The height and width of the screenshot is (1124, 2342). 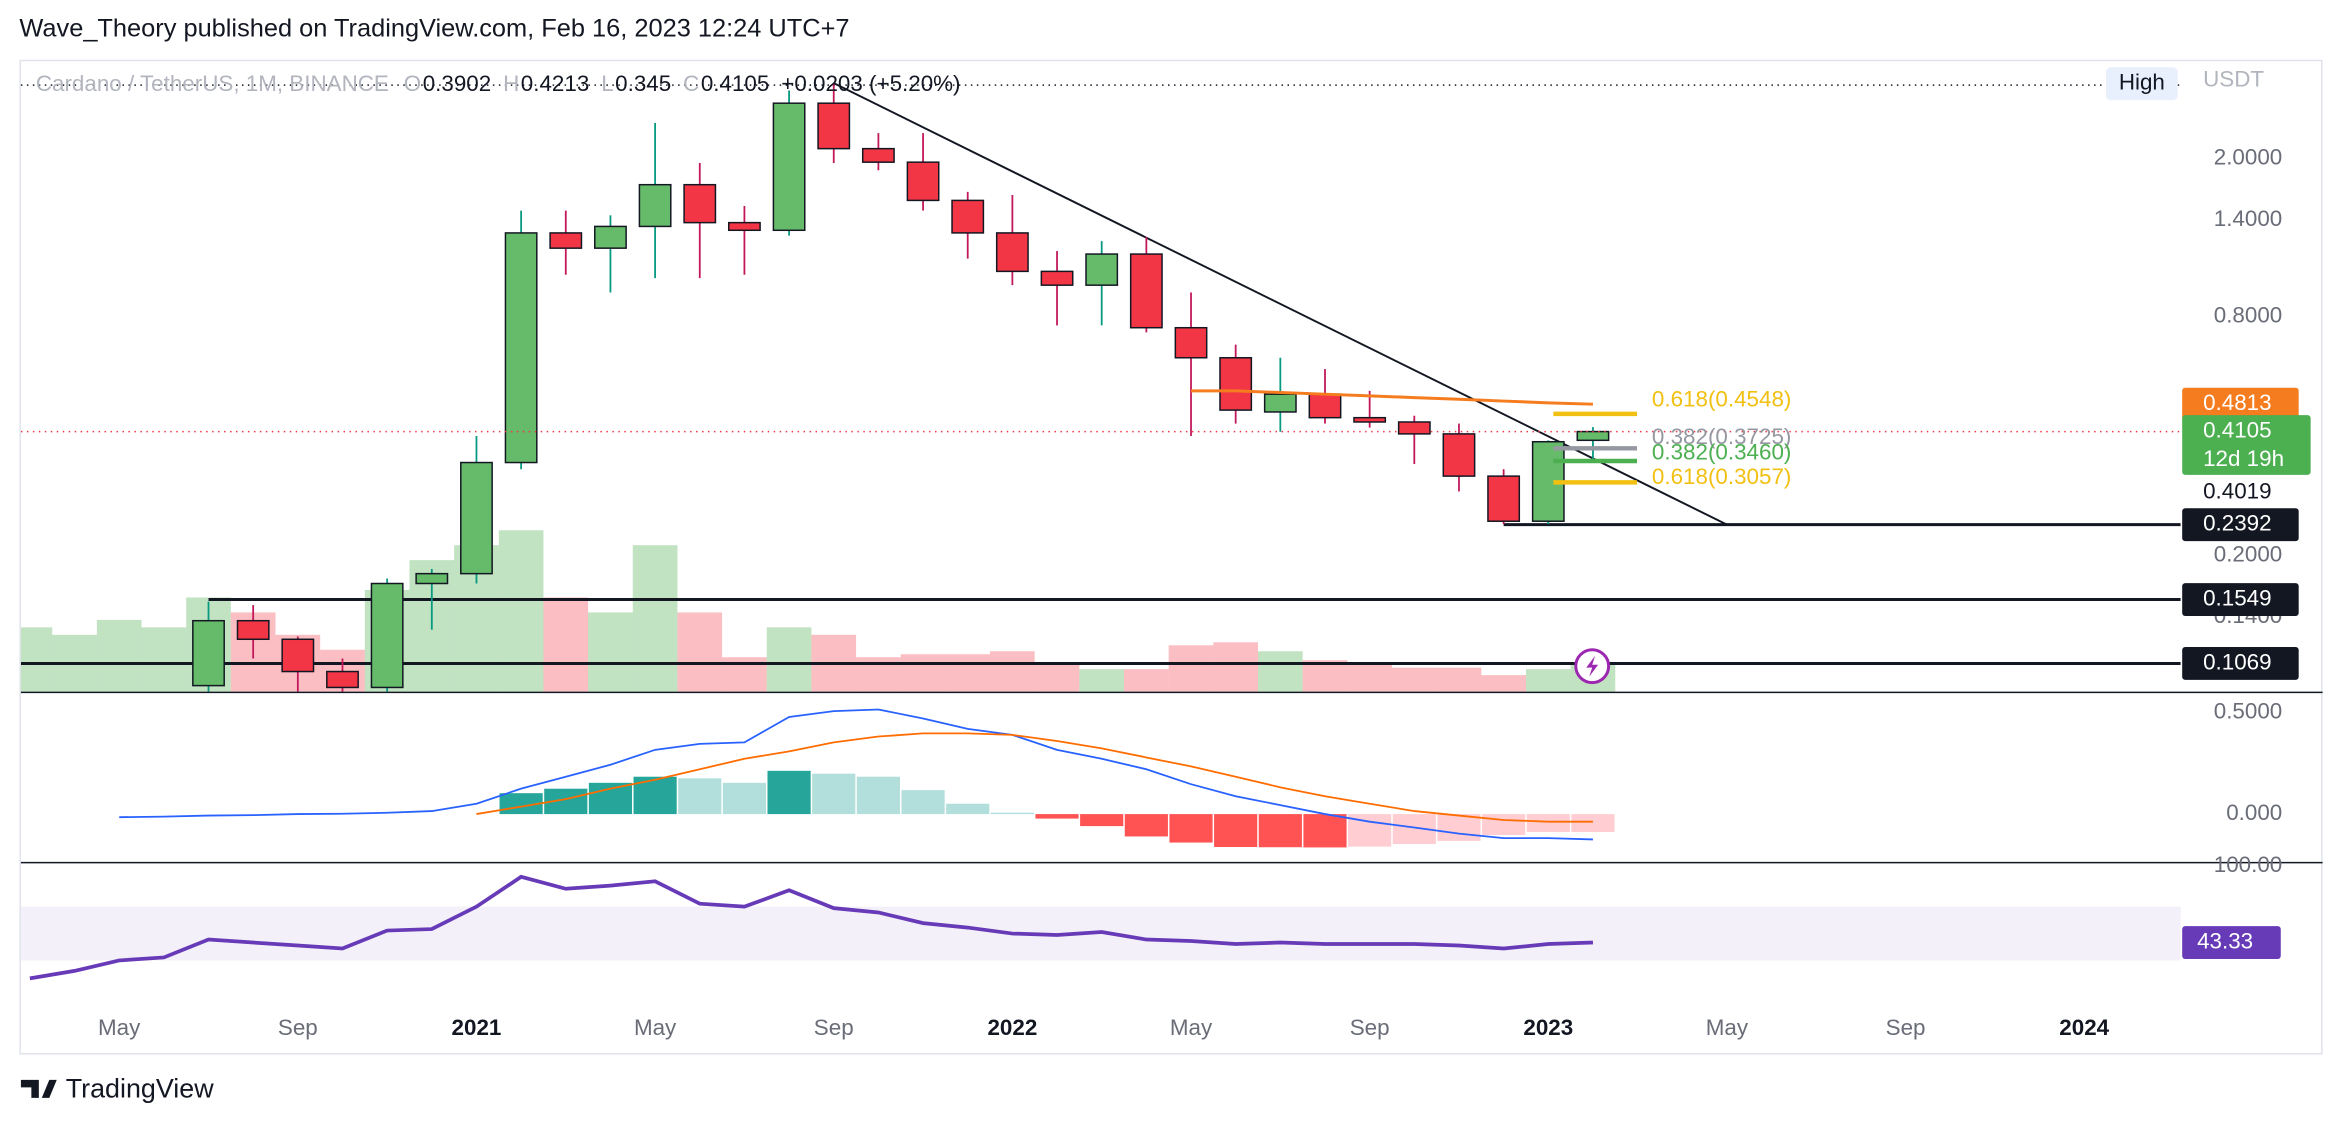 What do you see at coordinates (555, 83) in the screenshot?
I see `legend-item: 0.4213` at bounding box center [555, 83].